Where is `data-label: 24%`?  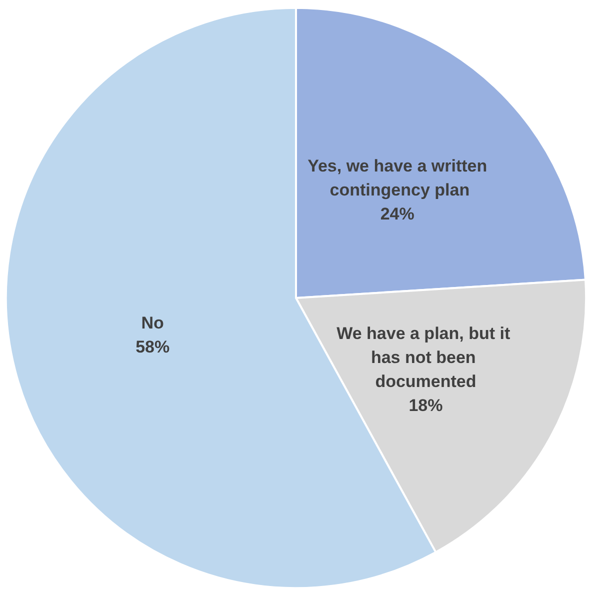
data-label: 24% is located at coordinates (397, 214).